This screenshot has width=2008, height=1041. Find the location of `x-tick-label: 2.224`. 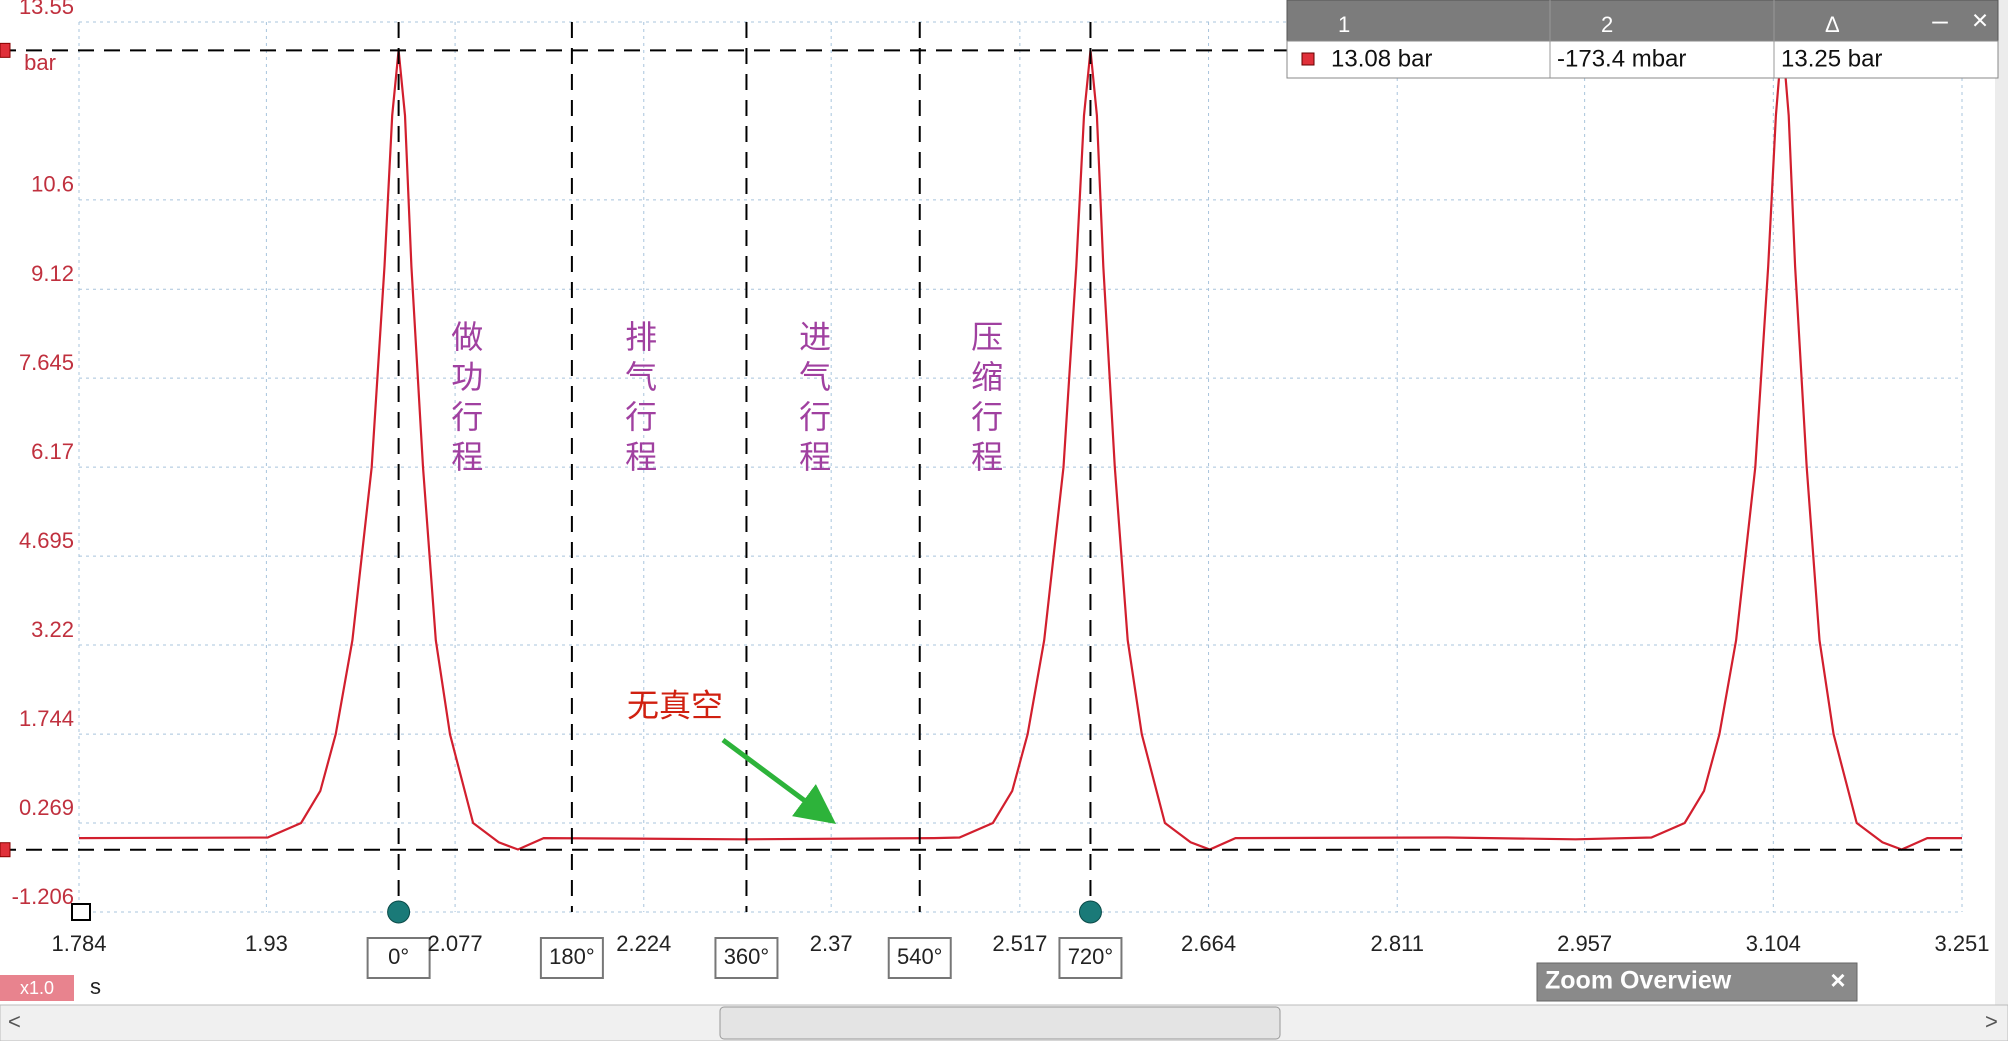

x-tick-label: 2.224 is located at coordinates (643, 943).